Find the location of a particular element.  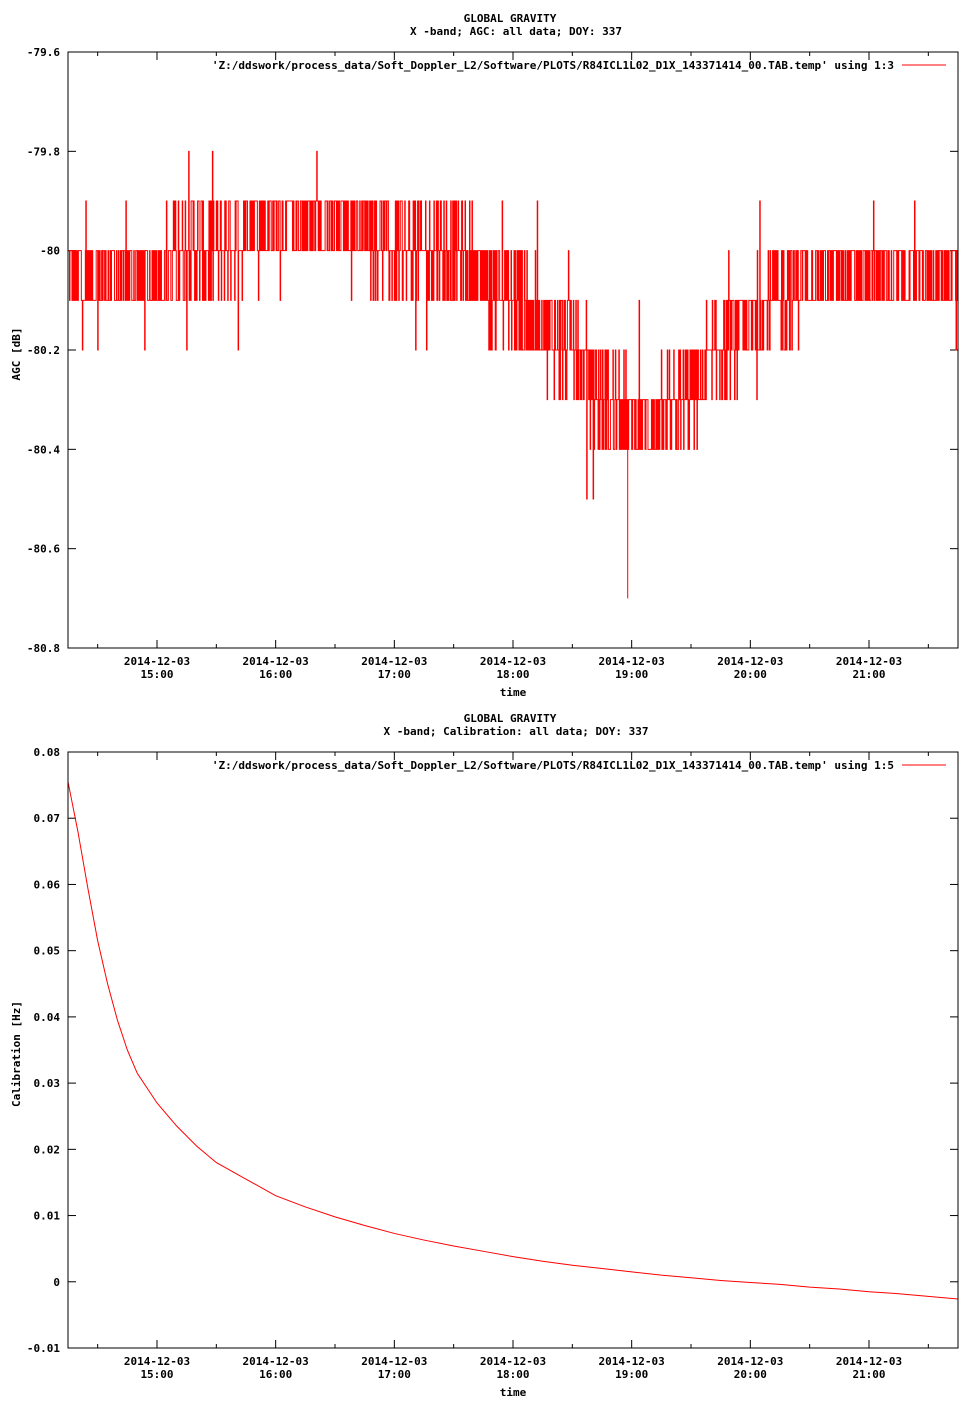

y-tick-label: 0.03 is located at coordinates (47, 1083).